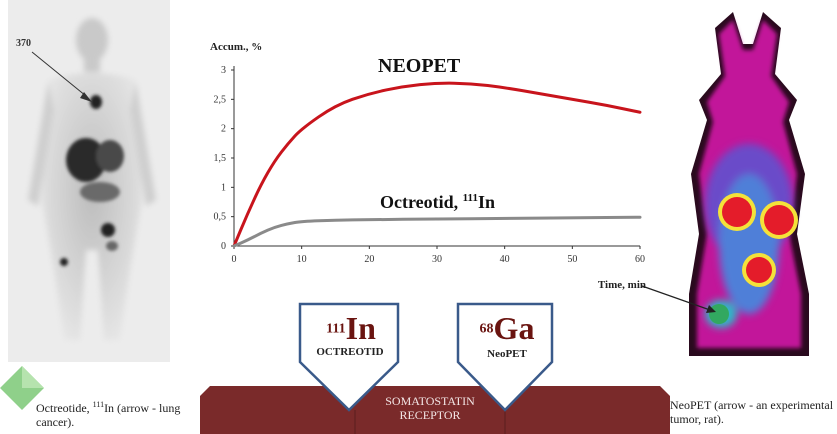 The image size is (837, 434). Describe the element at coordinates (108, 415) in the screenshot. I see `left-caption-rest: In (arrow - lung cancer).` at that location.